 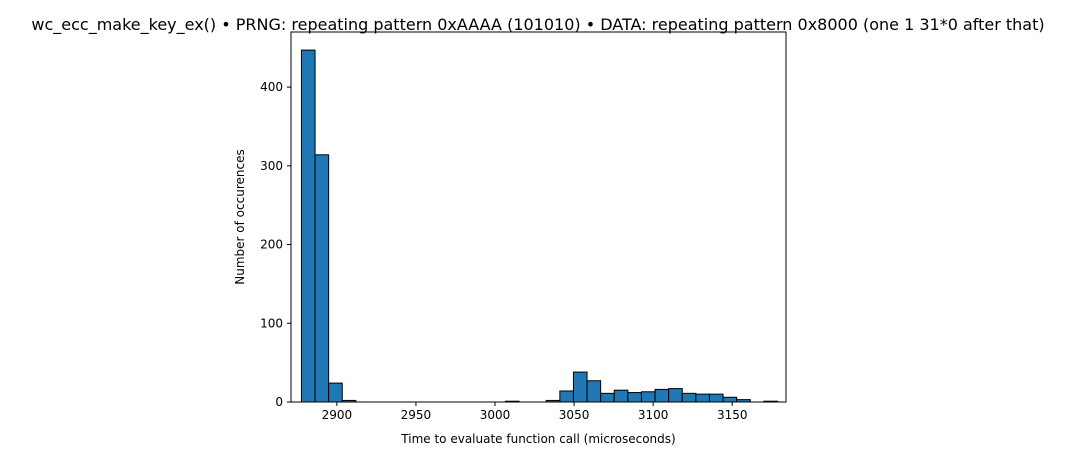 What do you see at coordinates (535, 412) in the screenshot?
I see `x-axis-ticks: 2900 2950 3000 3050 3100 3150` at bounding box center [535, 412].